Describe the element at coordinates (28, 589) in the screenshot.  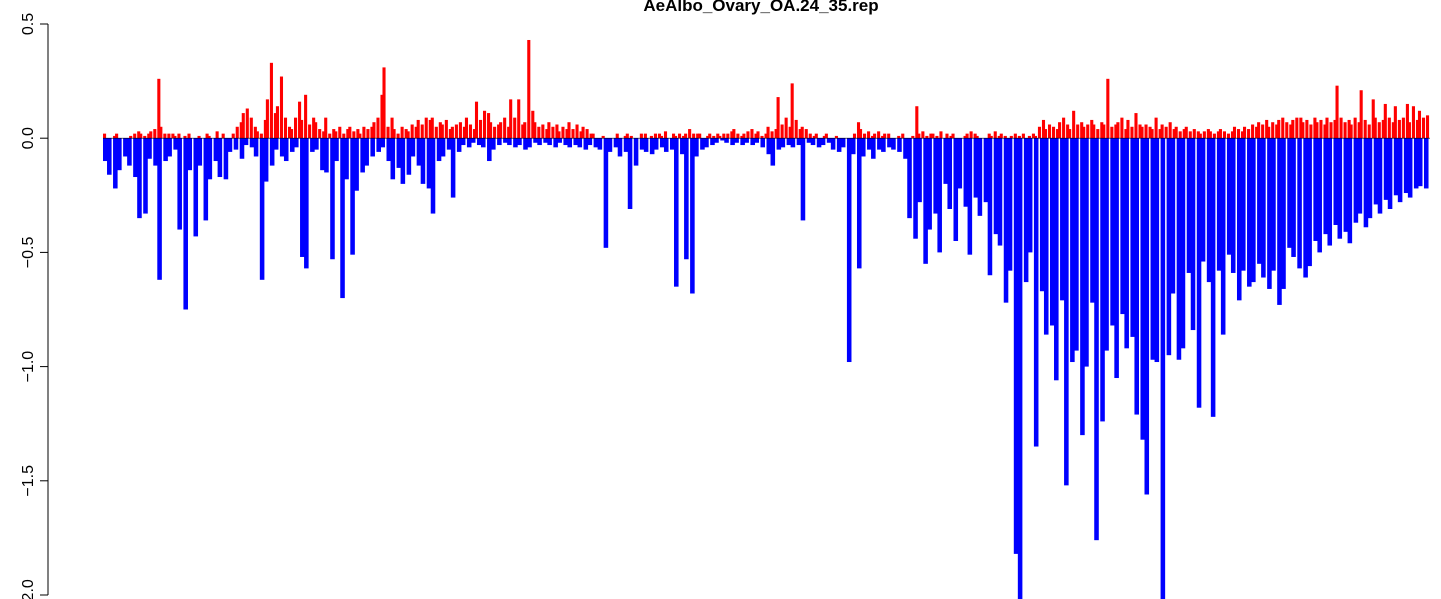
I see `y-tick-label: −2.0` at that location.